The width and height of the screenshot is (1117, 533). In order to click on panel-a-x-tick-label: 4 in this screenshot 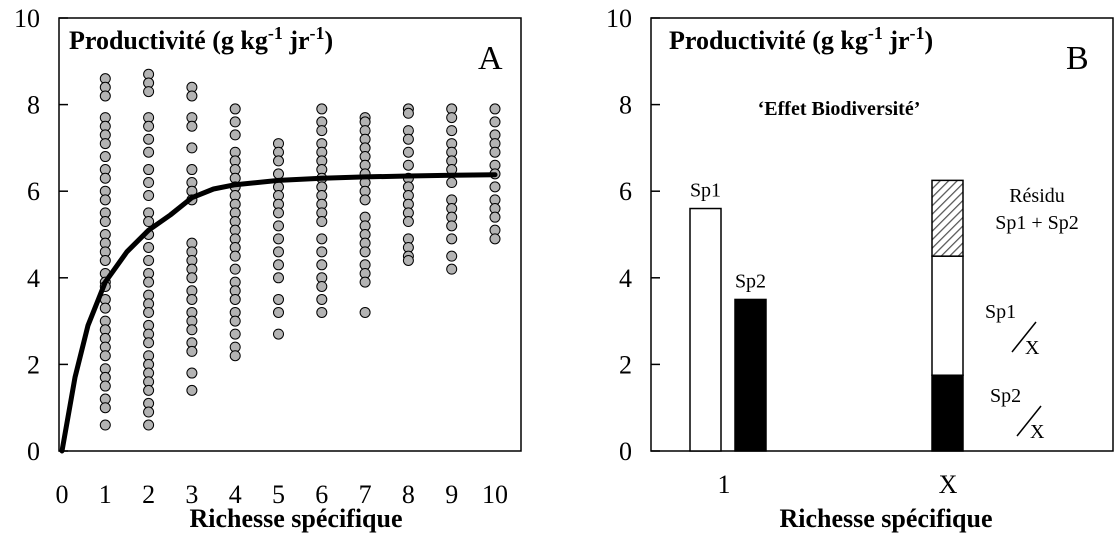, I will do `click(235, 494)`.